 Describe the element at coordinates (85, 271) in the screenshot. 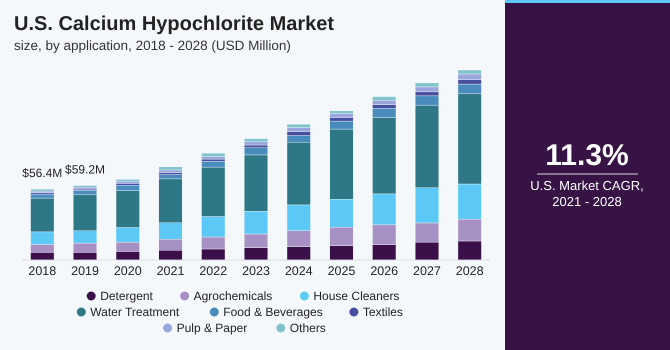

I see `x-tick-label: 2019` at that location.